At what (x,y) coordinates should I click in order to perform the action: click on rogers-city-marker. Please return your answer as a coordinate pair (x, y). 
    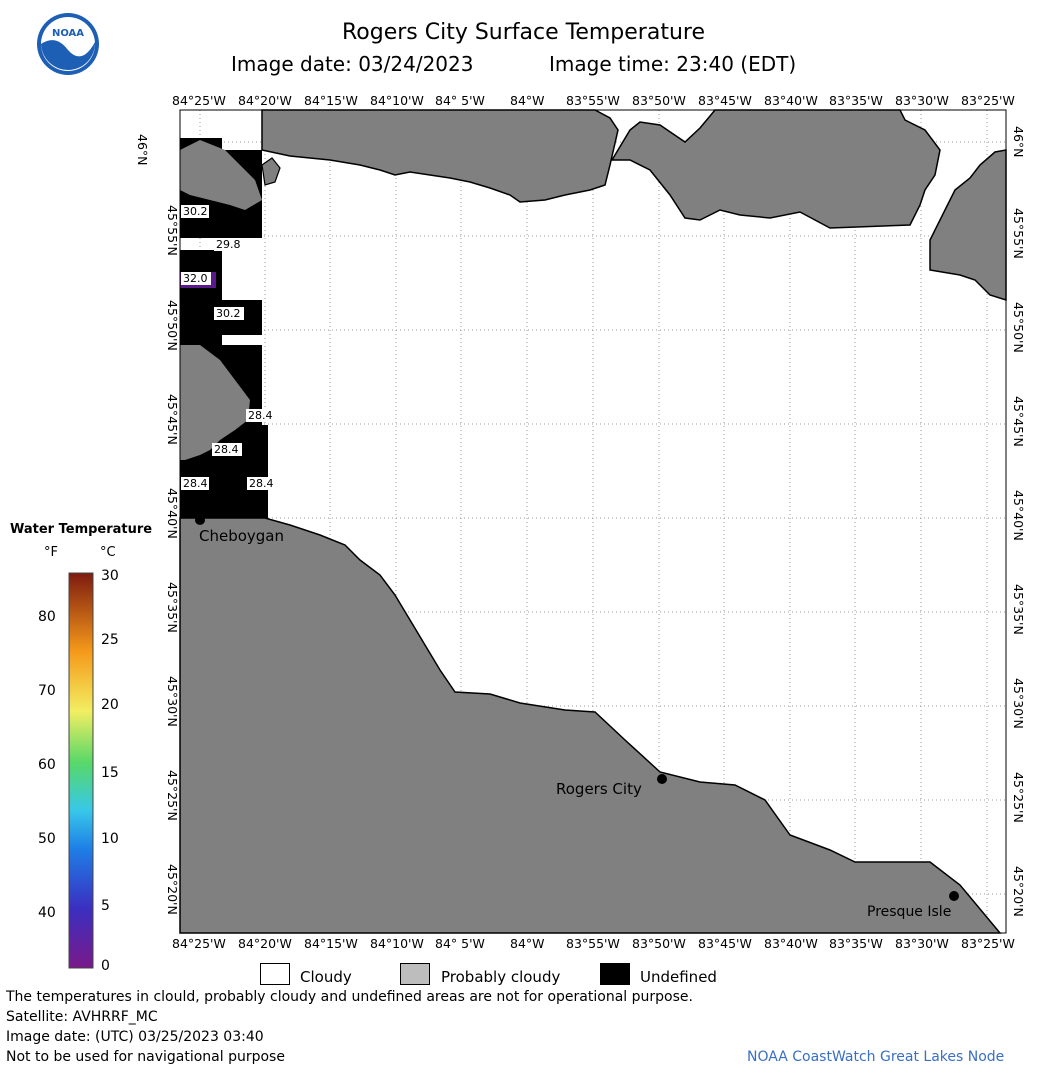
    Looking at the image, I should click on (662, 779).